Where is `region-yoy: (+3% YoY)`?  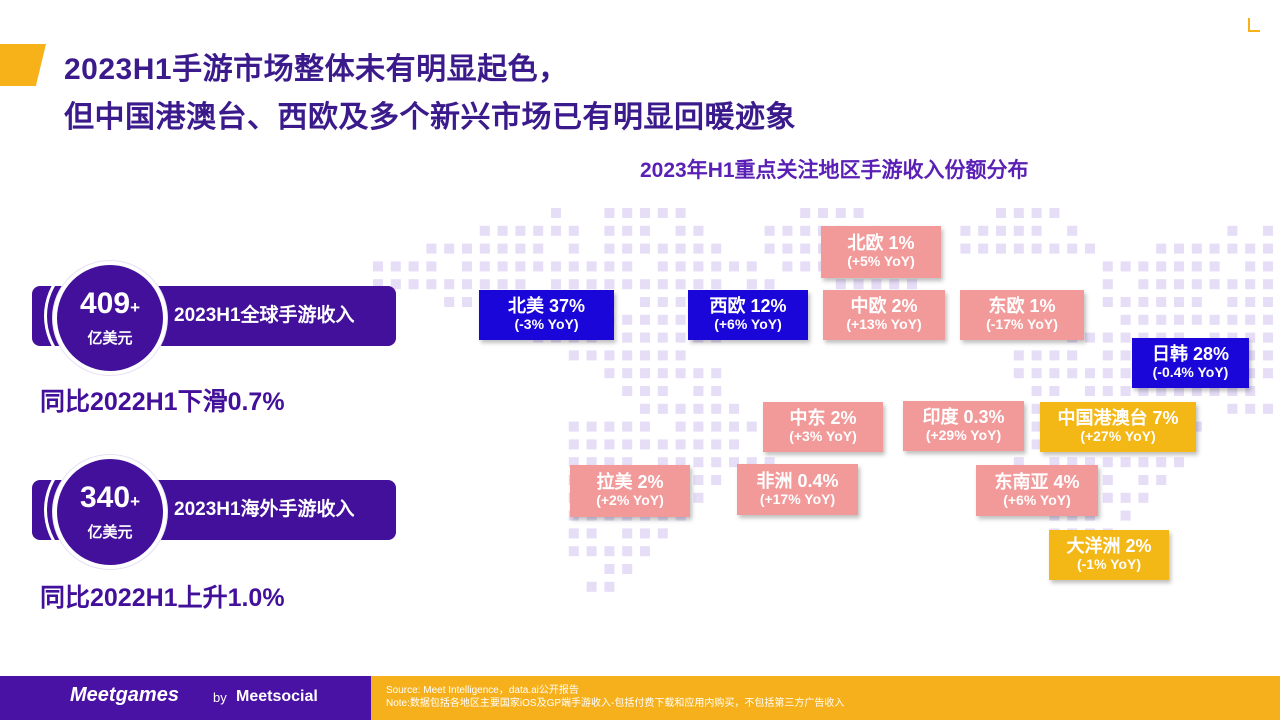 region-yoy: (+3% YoY) is located at coordinates (823, 436).